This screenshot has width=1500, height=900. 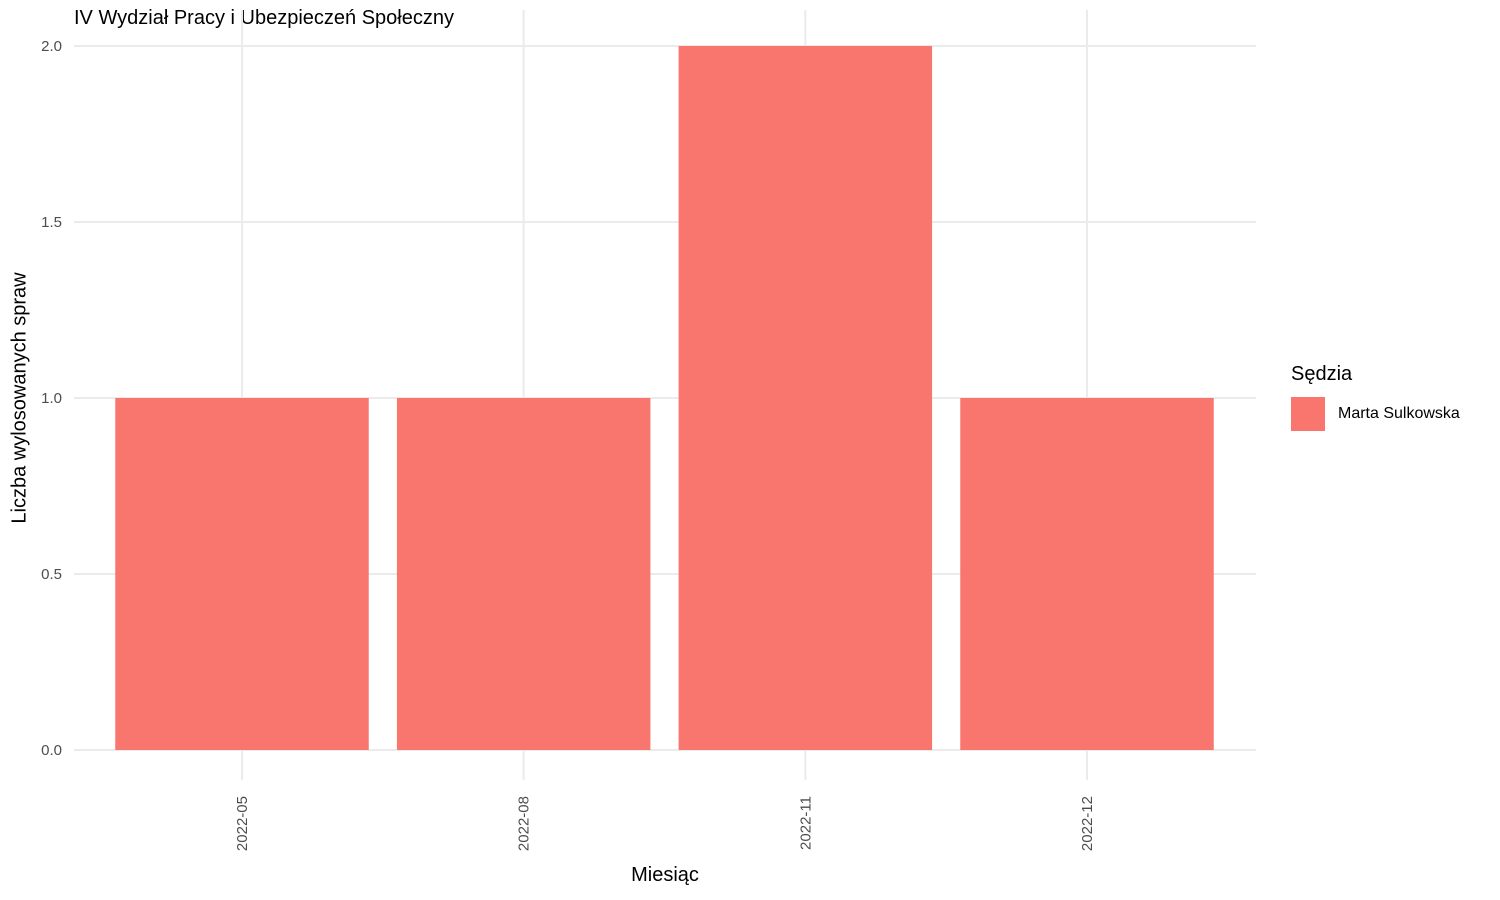 What do you see at coordinates (1087, 823) in the screenshot?
I see `x-tick-label: 2022-12` at bounding box center [1087, 823].